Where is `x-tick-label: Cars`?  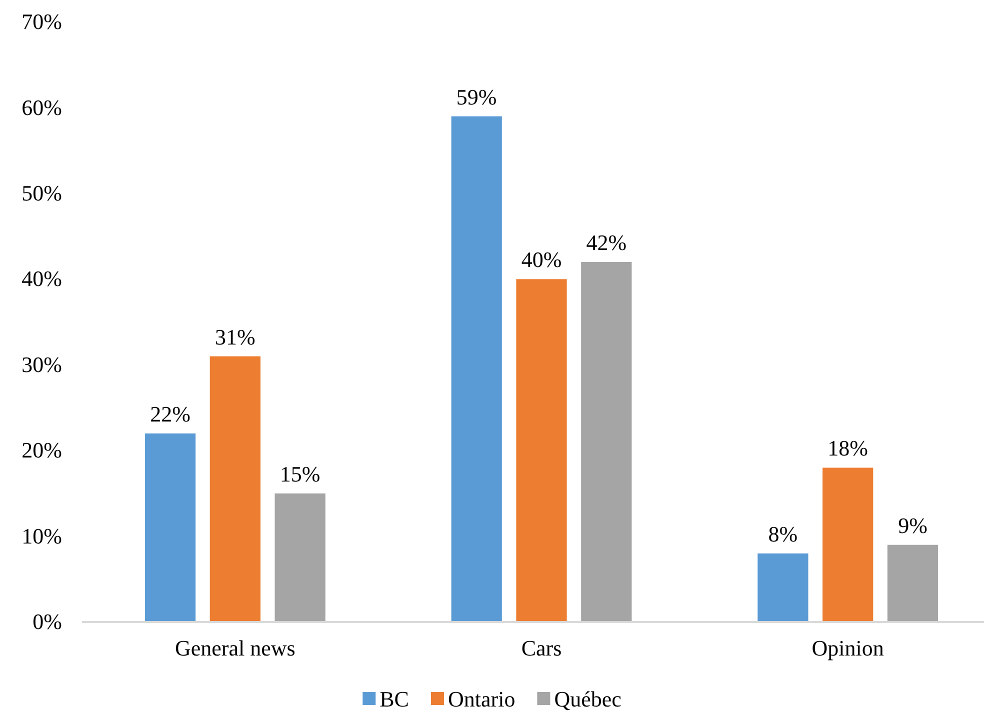 x-tick-label: Cars is located at coordinates (541, 648).